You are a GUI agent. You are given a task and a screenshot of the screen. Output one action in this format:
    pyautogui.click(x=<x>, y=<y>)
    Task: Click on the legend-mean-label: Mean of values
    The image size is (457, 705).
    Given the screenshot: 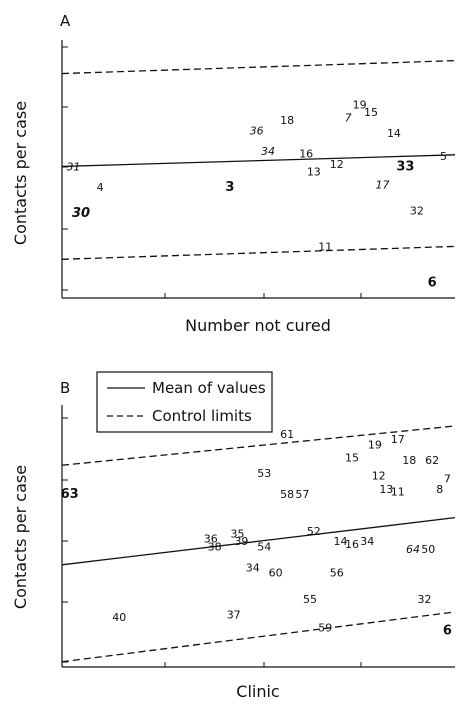 What is the action you would take?
    pyautogui.click(x=209, y=388)
    